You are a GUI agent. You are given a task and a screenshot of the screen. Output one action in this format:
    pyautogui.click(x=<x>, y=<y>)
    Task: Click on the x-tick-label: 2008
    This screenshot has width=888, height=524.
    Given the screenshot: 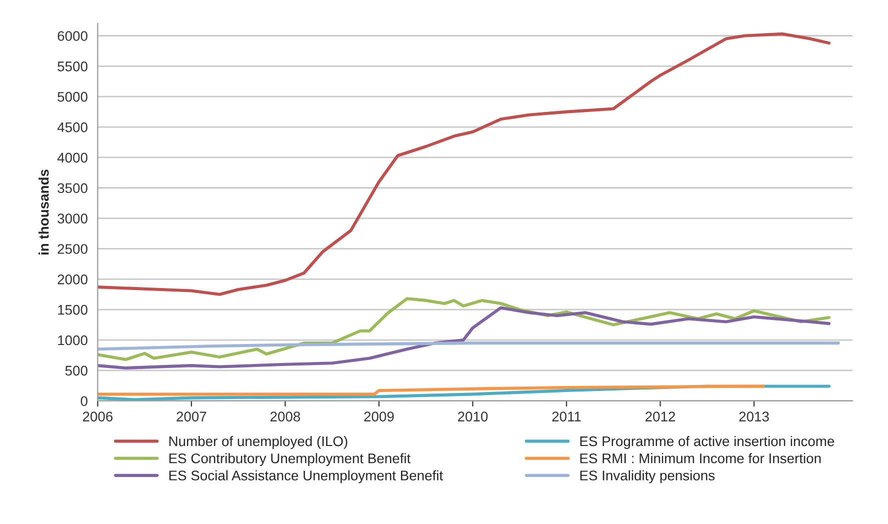 What is the action you would take?
    pyautogui.click(x=285, y=417)
    